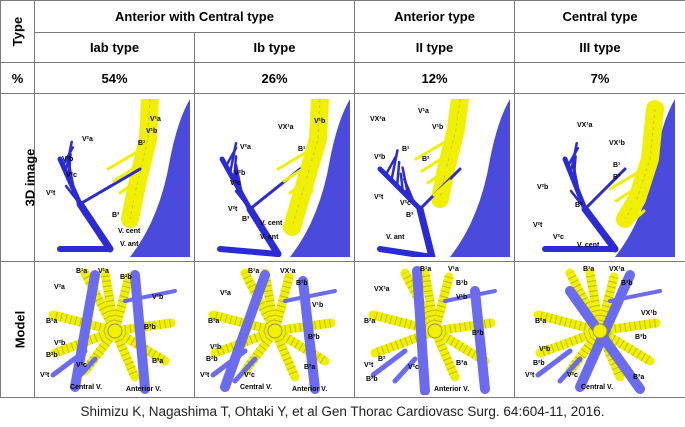  I want to click on structure-label: V²a, so click(59, 287).